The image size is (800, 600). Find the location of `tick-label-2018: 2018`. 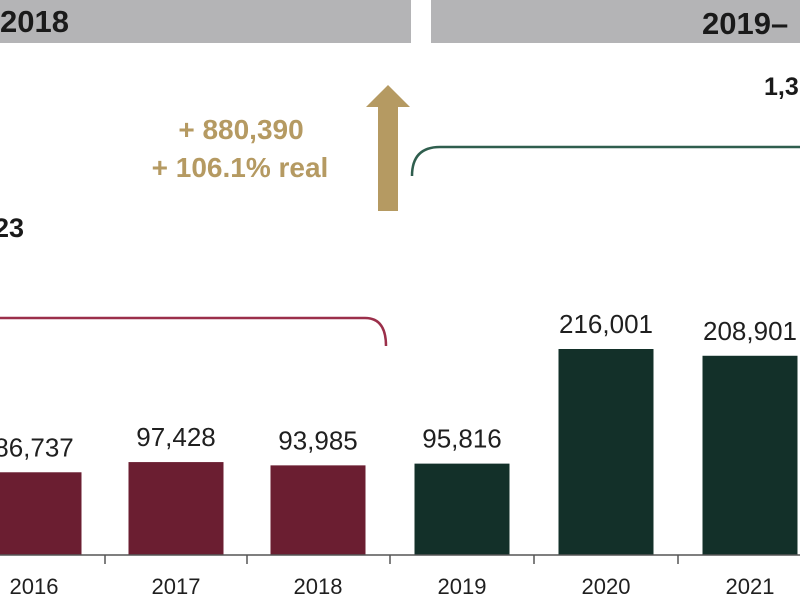

tick-label-2018: 2018 is located at coordinates (318, 586).